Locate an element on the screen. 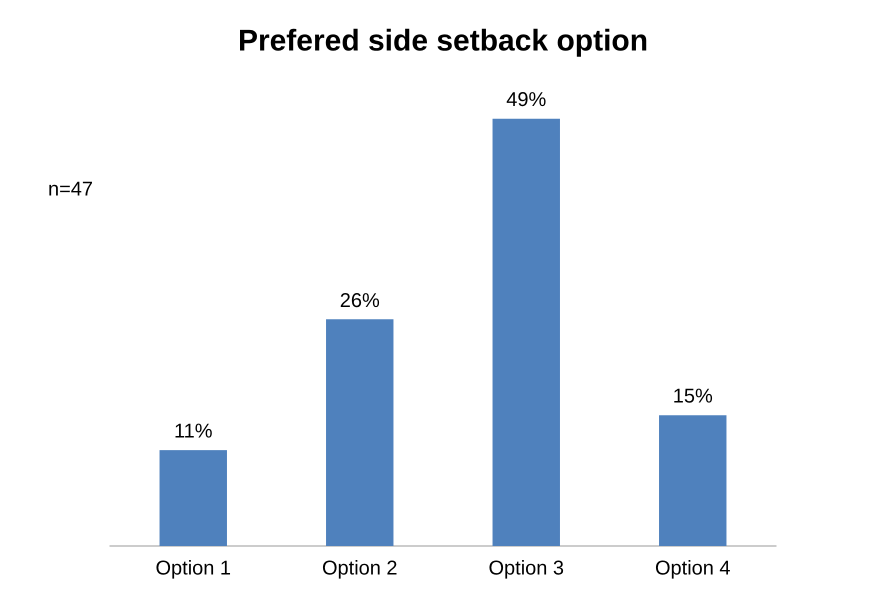  text: n=47 is located at coordinates (71, 189).